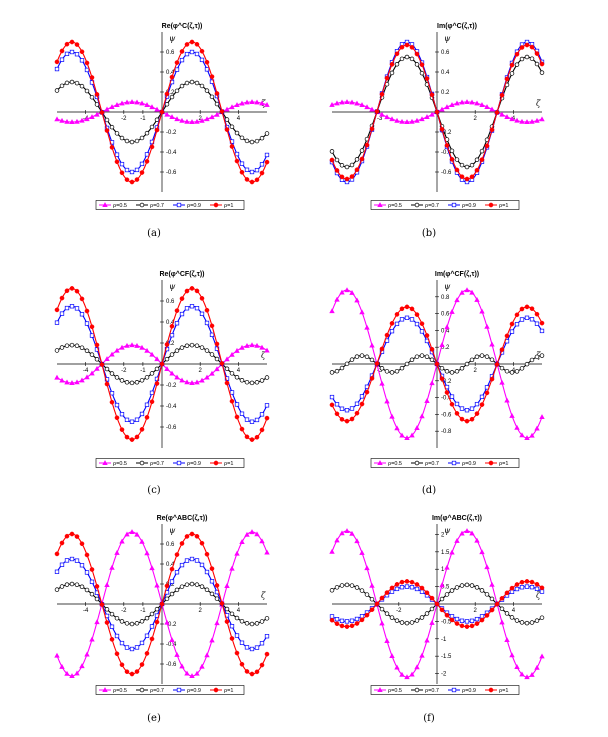  I want to click on y-axis-label: ψ, so click(447, 38).